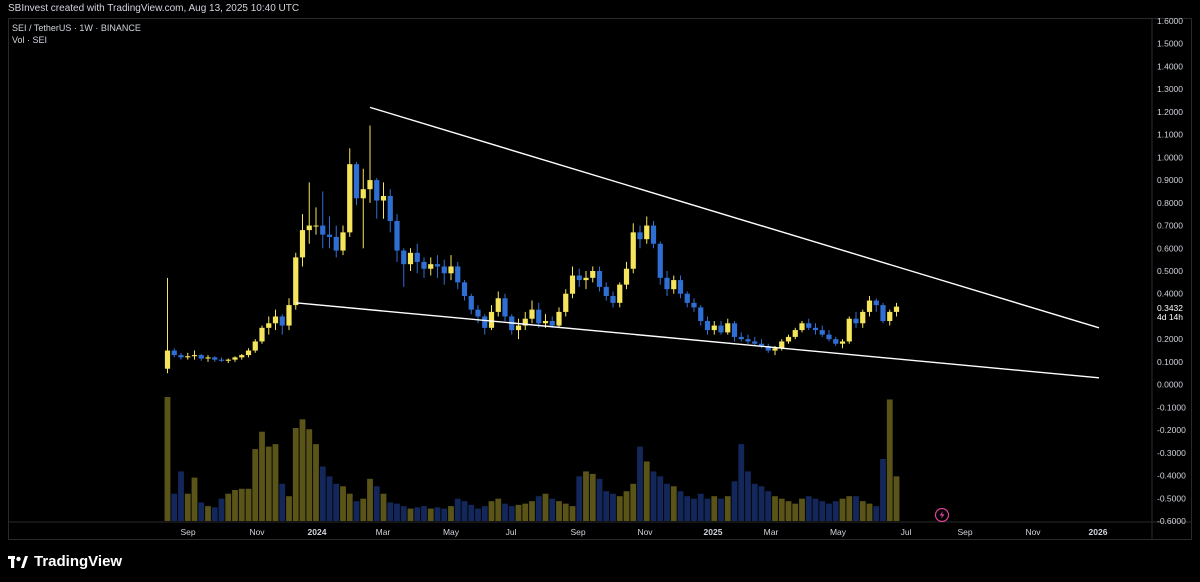  Describe the element at coordinates (1171, 521) in the screenshot. I see `price-tick-label: -0.6000` at that location.